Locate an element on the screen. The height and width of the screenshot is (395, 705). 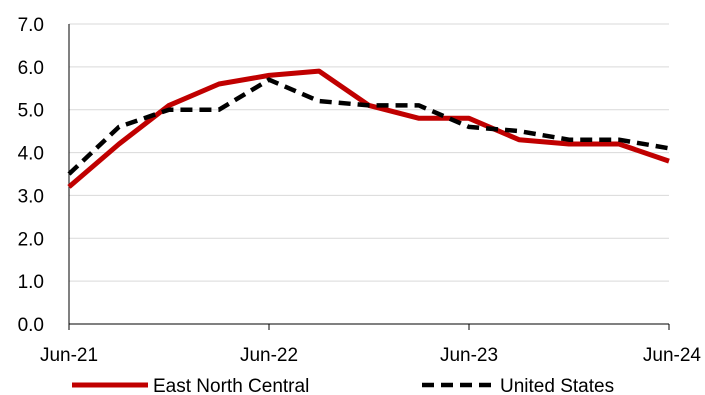
legend-label: United States is located at coordinates (557, 385).